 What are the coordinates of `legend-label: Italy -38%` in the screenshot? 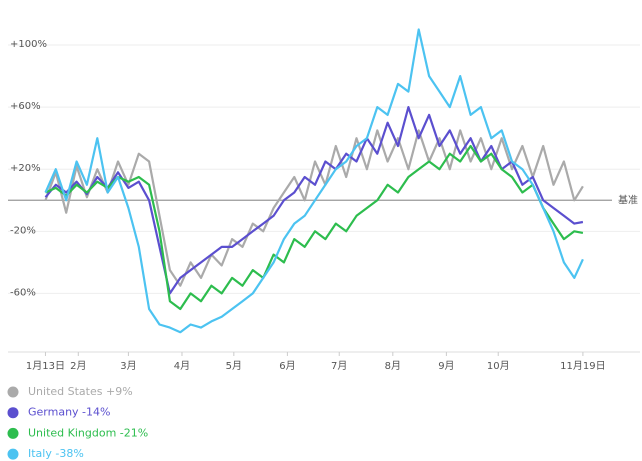 It's located at (56, 453).